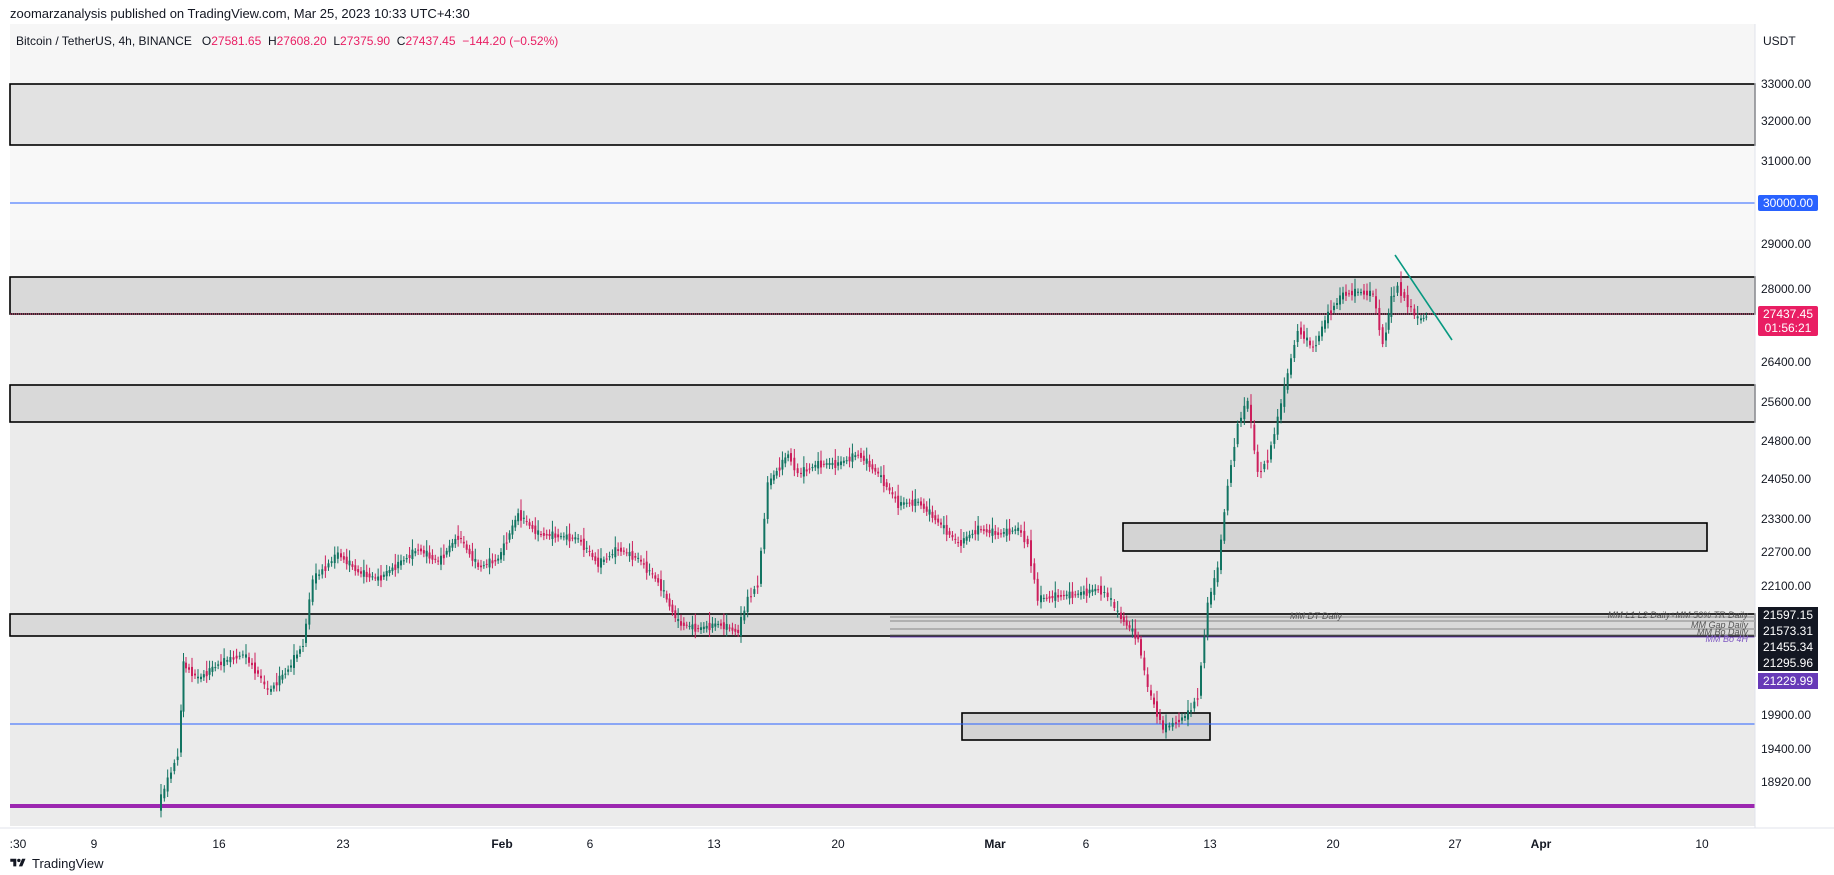  I want to click on time-tick-label: 6, so click(1086, 844).